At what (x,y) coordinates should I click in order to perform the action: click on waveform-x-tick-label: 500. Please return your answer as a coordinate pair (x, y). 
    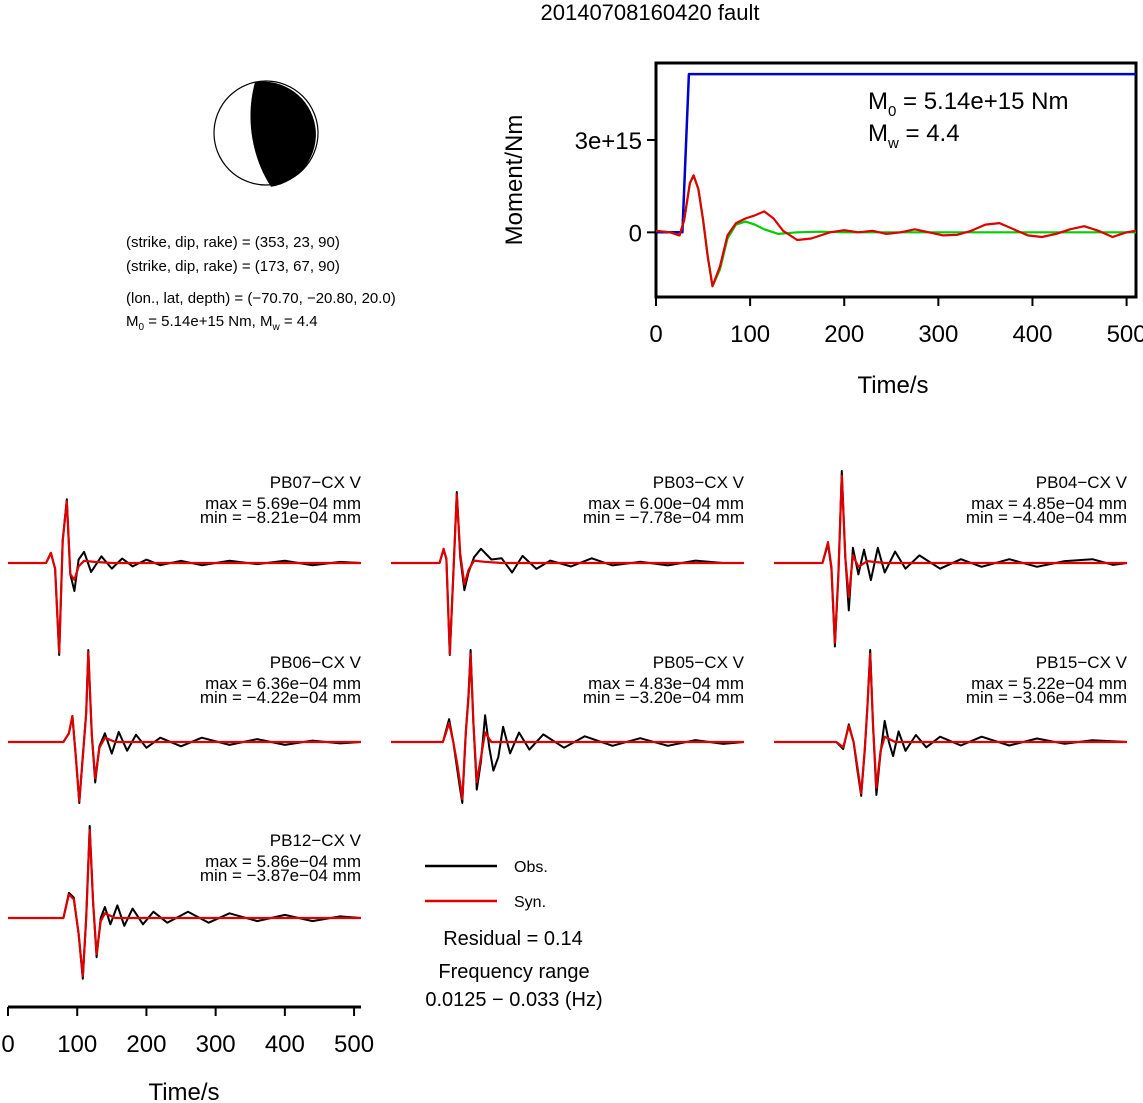
    Looking at the image, I should click on (354, 1044).